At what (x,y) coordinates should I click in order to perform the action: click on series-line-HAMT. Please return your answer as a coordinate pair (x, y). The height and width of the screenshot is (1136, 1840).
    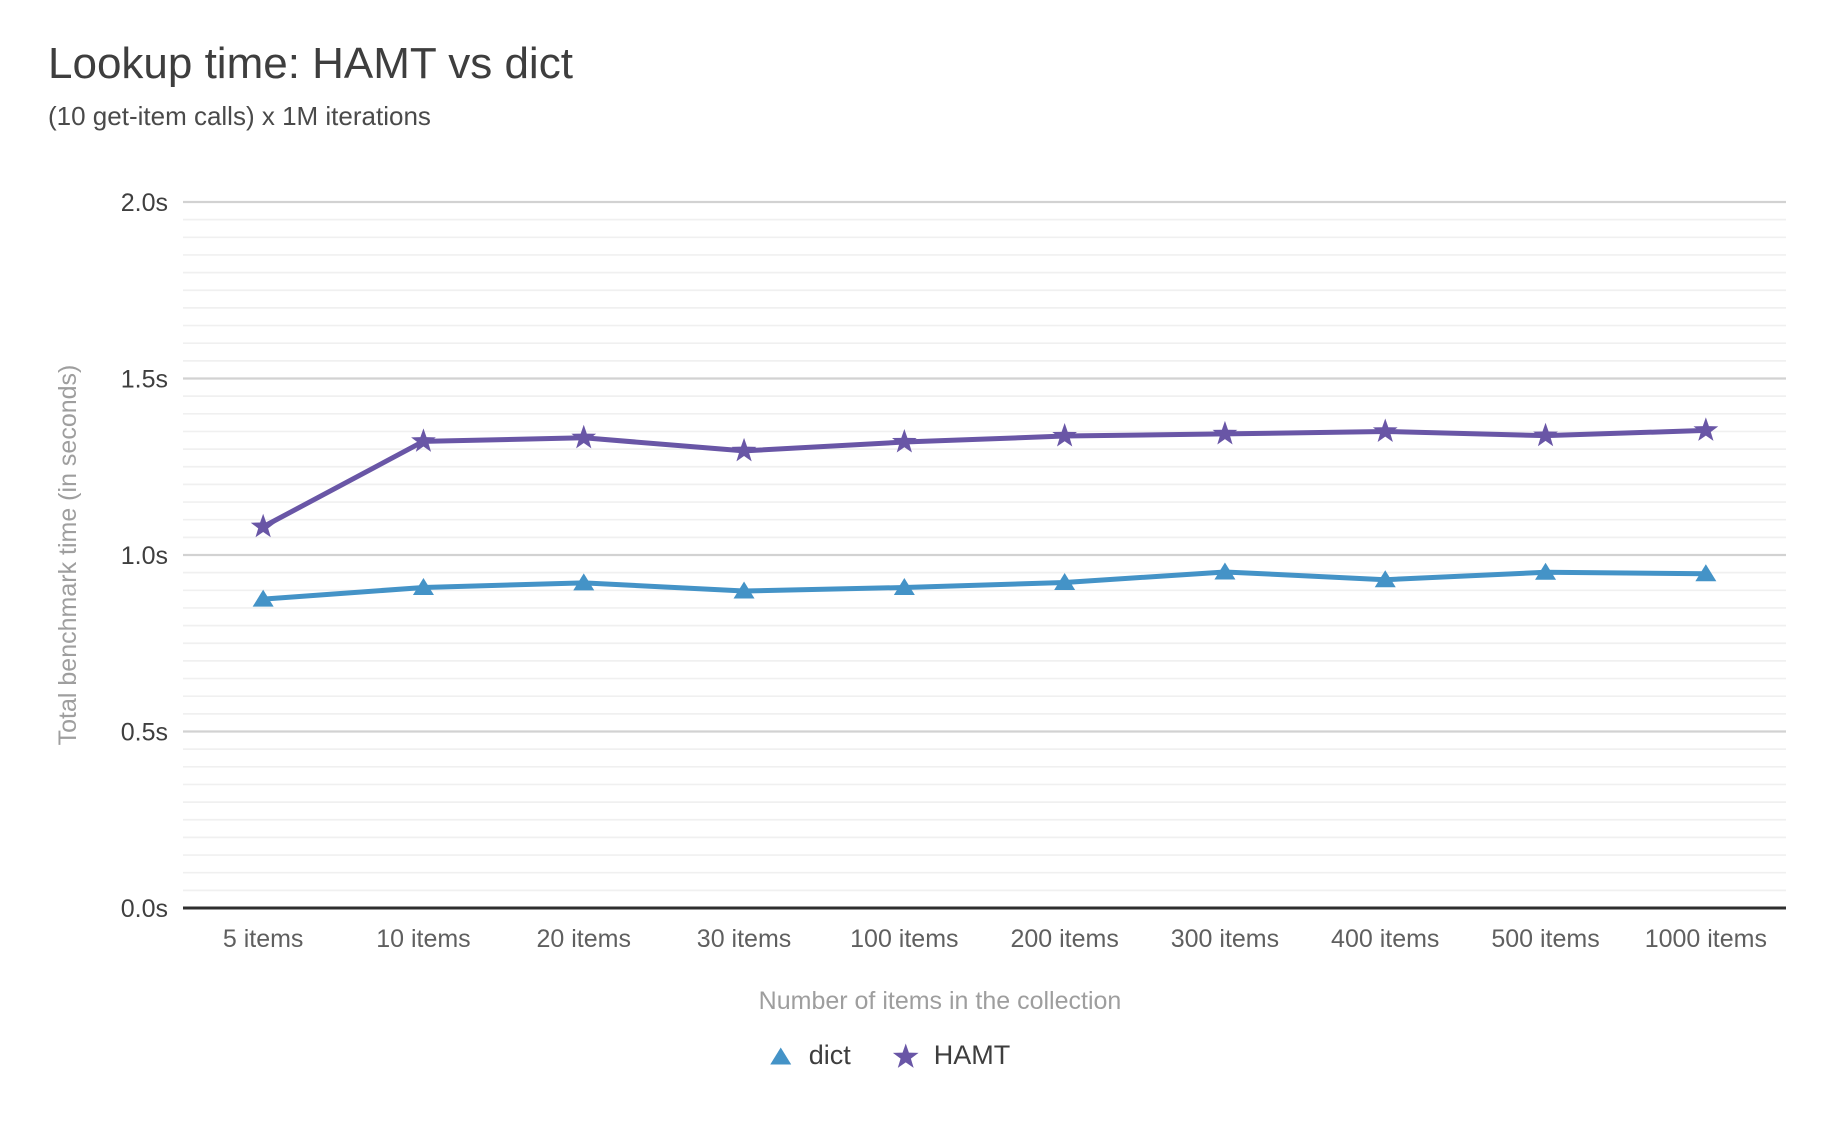
    Looking at the image, I should click on (984, 478).